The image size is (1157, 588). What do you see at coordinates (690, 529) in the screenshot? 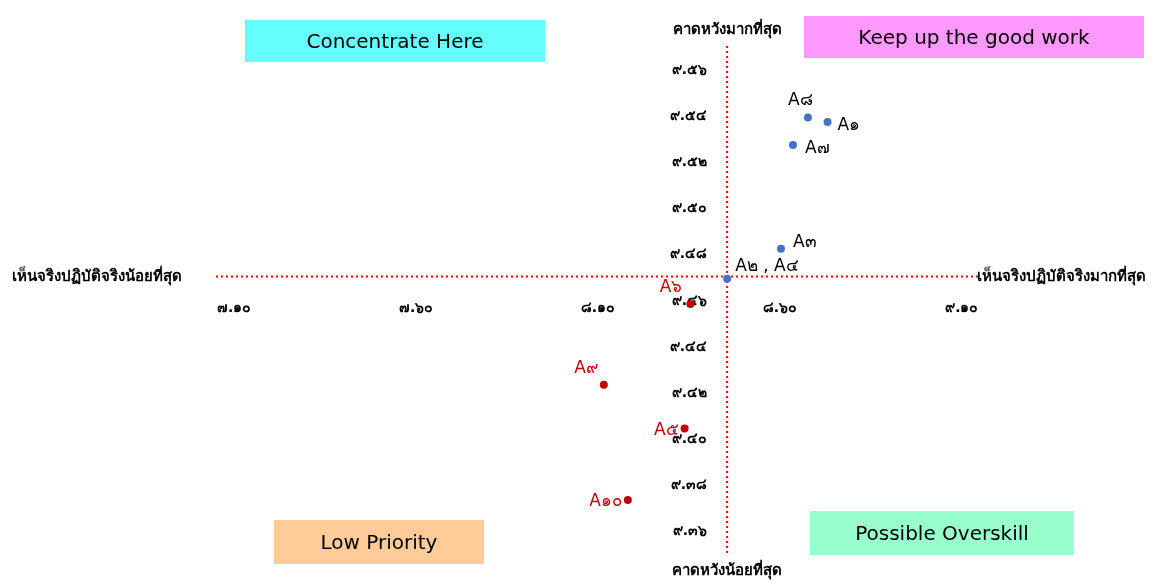
I see `y-tick-label: ๙.๓๖` at bounding box center [690, 529].